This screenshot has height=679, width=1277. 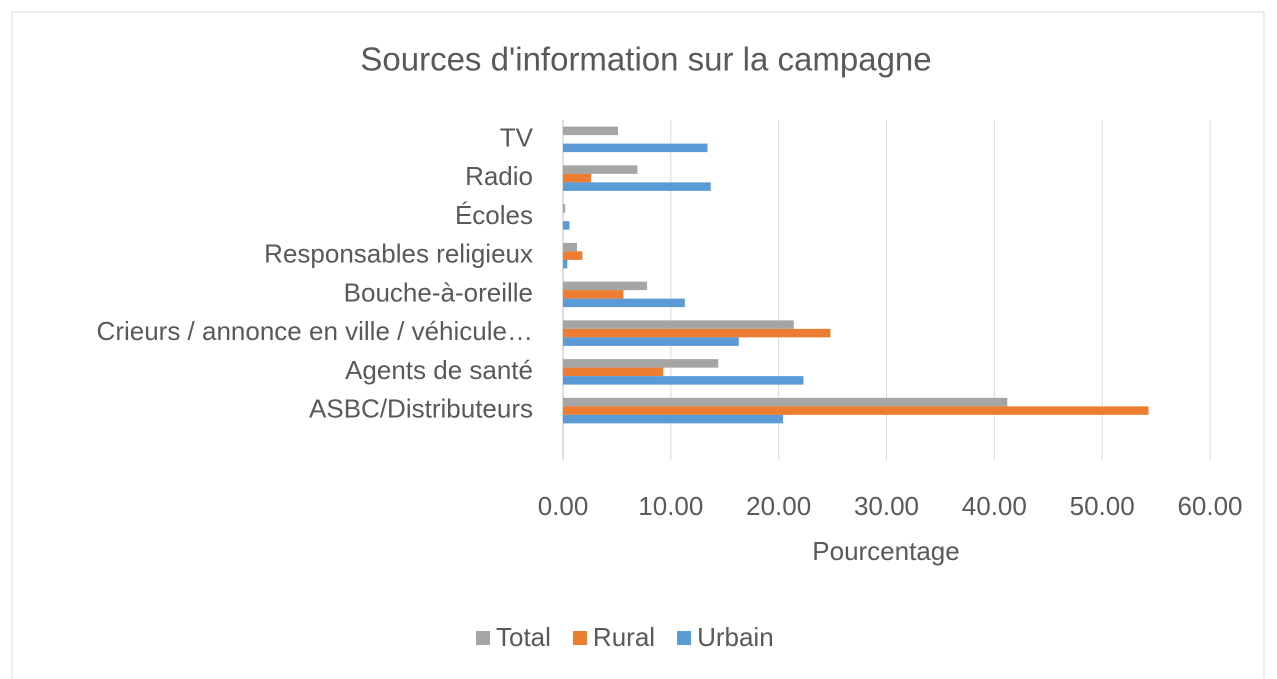 I want to click on x-tick-label: 60.00, so click(x=1209, y=506).